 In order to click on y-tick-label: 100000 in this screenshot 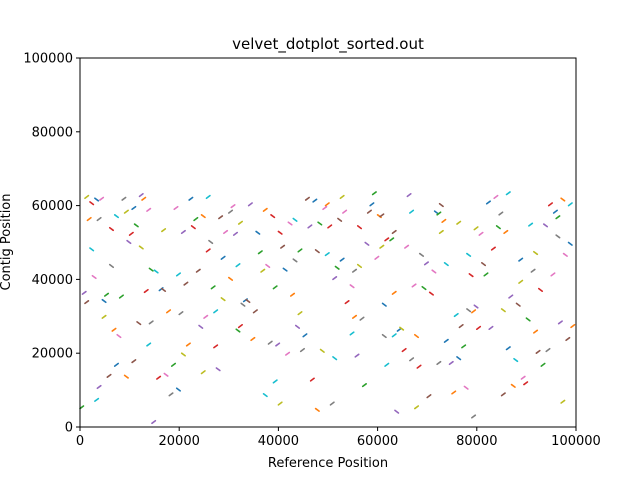, I will do `click(48, 59)`.